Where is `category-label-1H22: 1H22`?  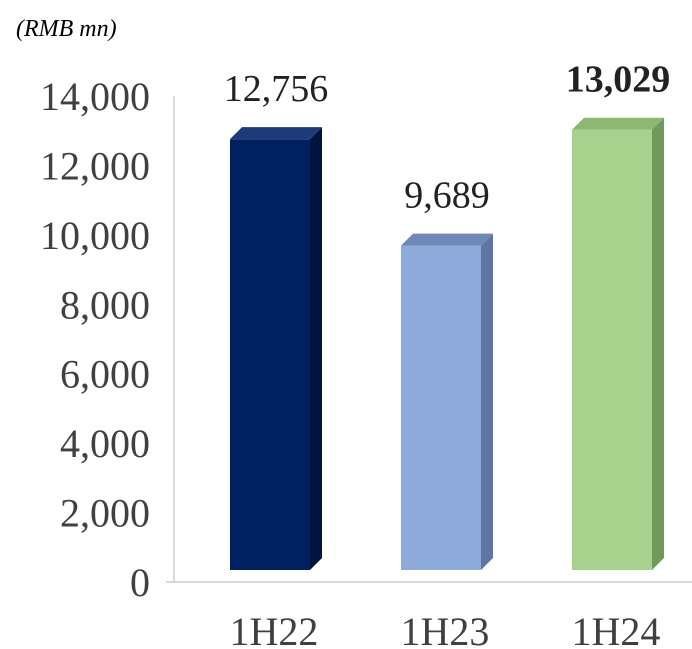 category-label-1H22: 1H22 is located at coordinates (274, 629).